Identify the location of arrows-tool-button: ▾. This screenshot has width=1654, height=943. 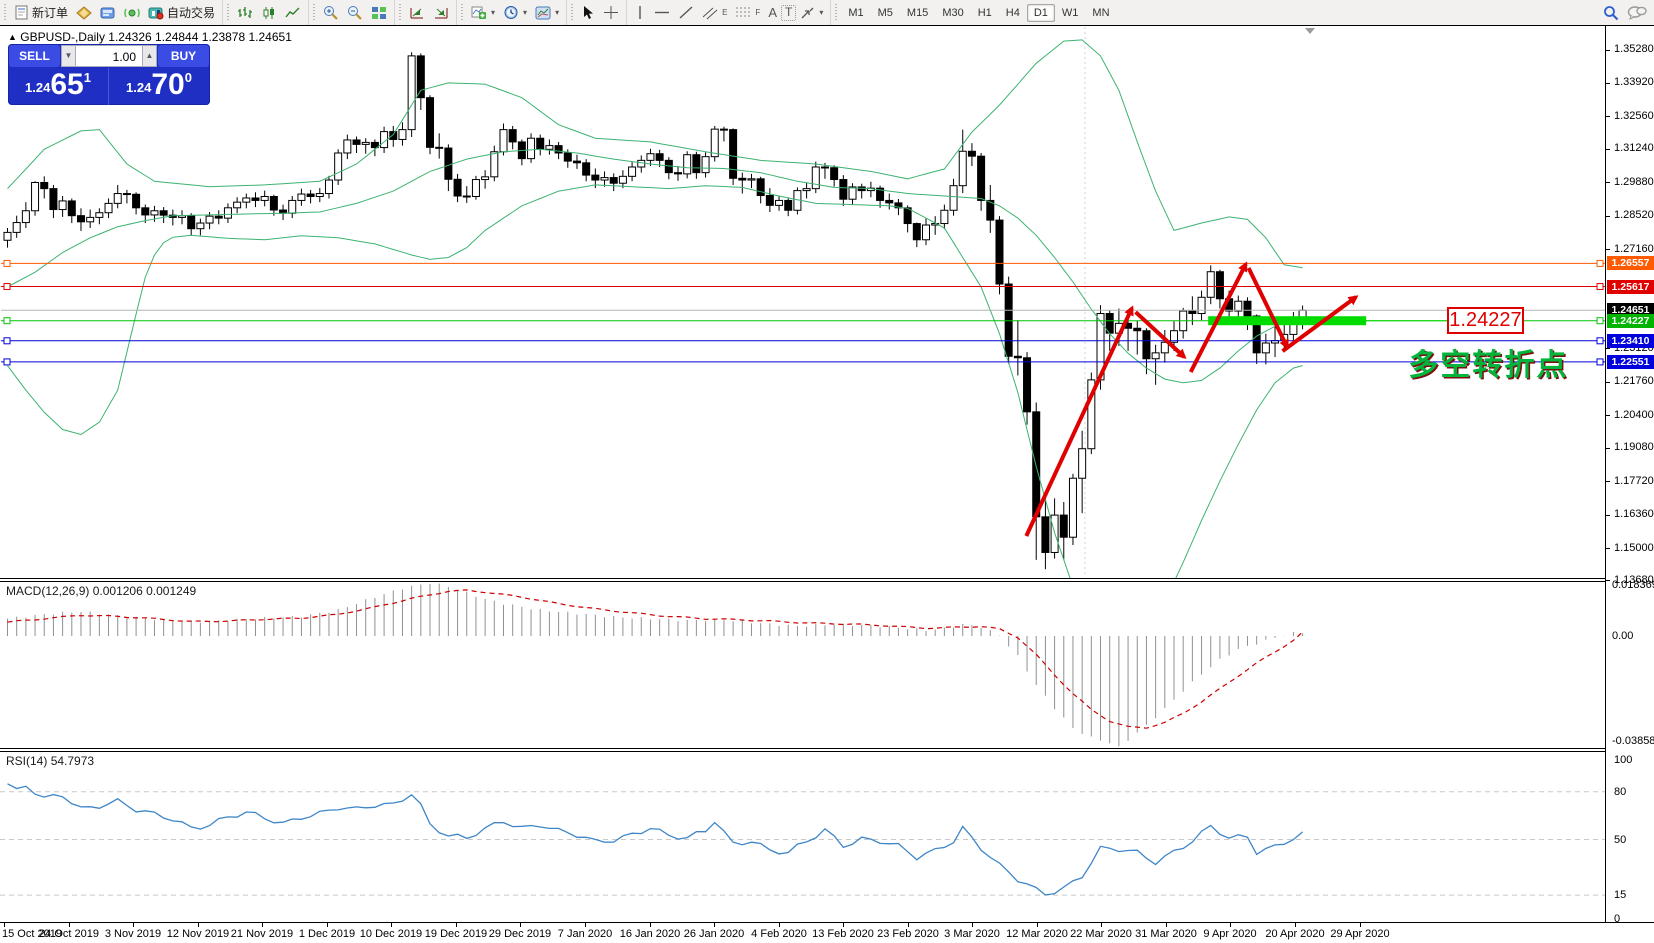
(811, 13).